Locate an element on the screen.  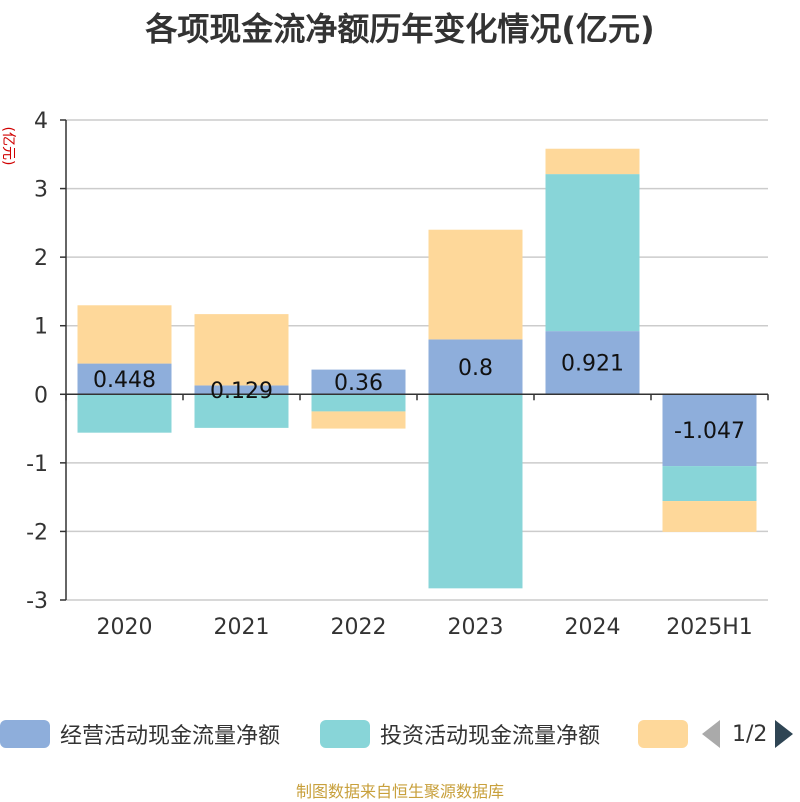
pager-next-icon is located at coordinates (784, 734).